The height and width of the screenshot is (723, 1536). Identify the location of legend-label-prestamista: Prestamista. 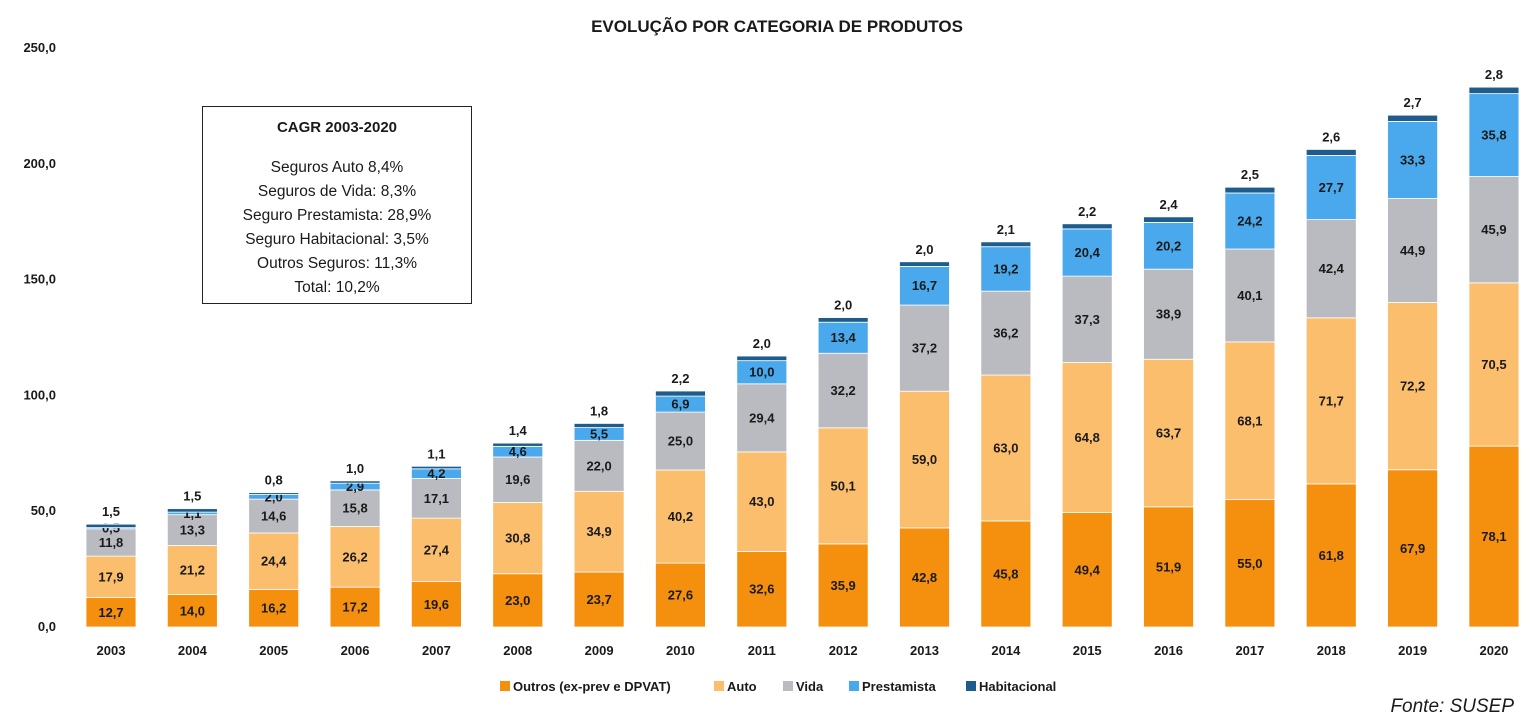
(899, 686).